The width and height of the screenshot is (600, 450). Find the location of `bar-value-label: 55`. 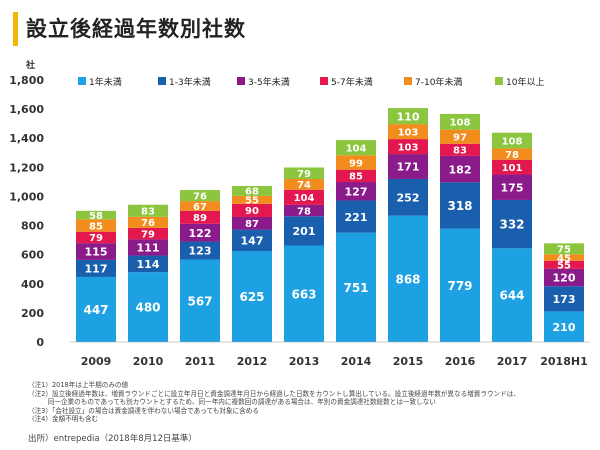

bar-value-label: 55 is located at coordinates (564, 266).